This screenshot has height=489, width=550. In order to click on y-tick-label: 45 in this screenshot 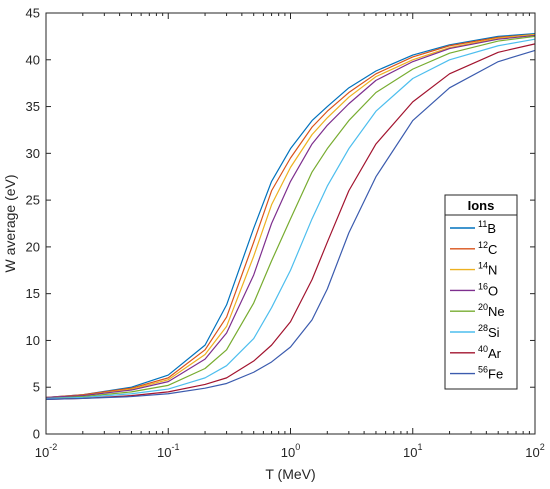, I will do `click(33, 13)`.